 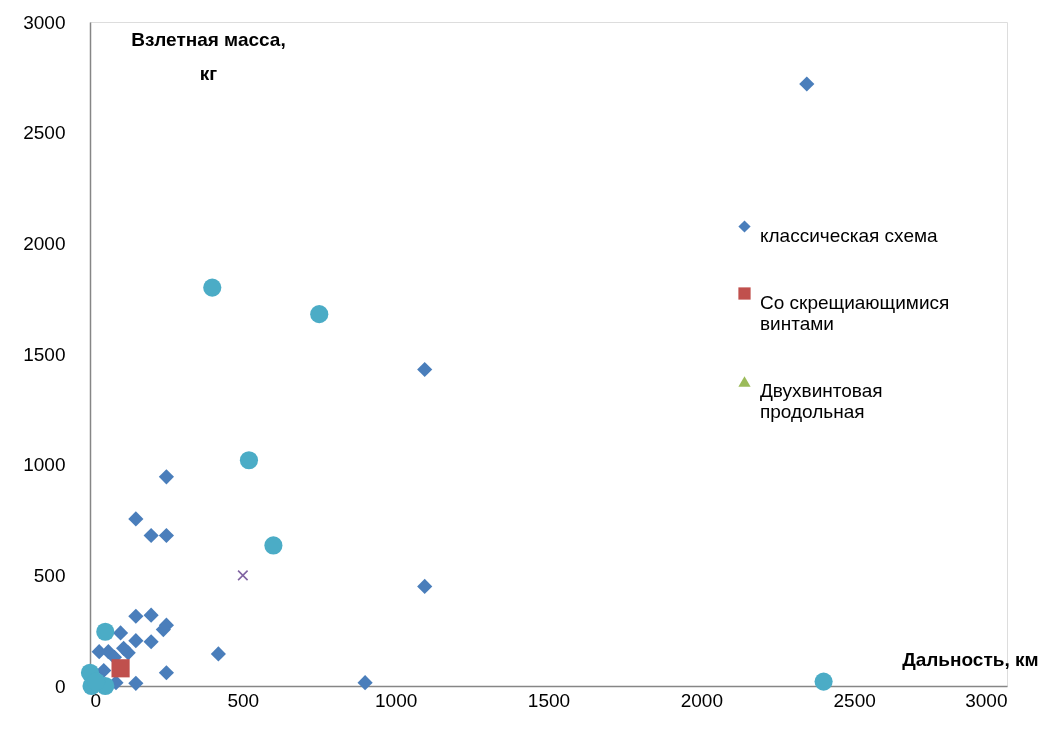 What do you see at coordinates (49, 575) in the screenshot?
I see `y-tick-label: 500` at bounding box center [49, 575].